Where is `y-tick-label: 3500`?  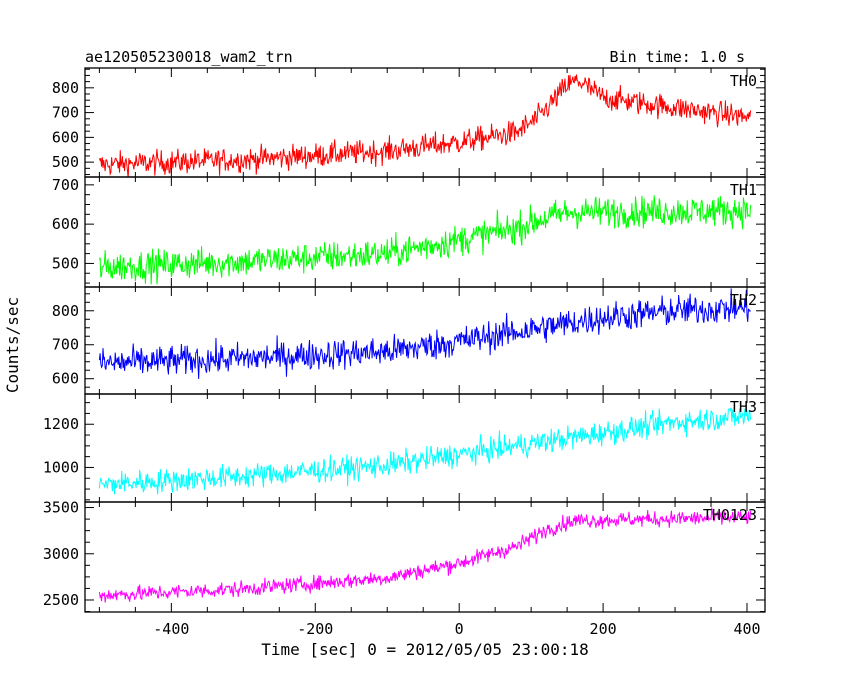
y-tick-label: 3500 is located at coordinates (61, 508).